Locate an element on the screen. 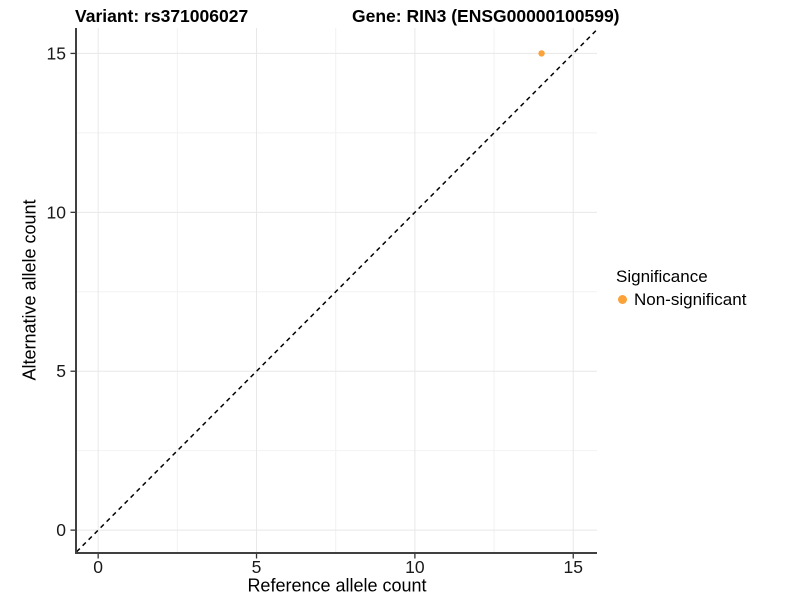 This screenshot has height=600, width=800. y-tick-label: 5 is located at coordinates (61, 371).